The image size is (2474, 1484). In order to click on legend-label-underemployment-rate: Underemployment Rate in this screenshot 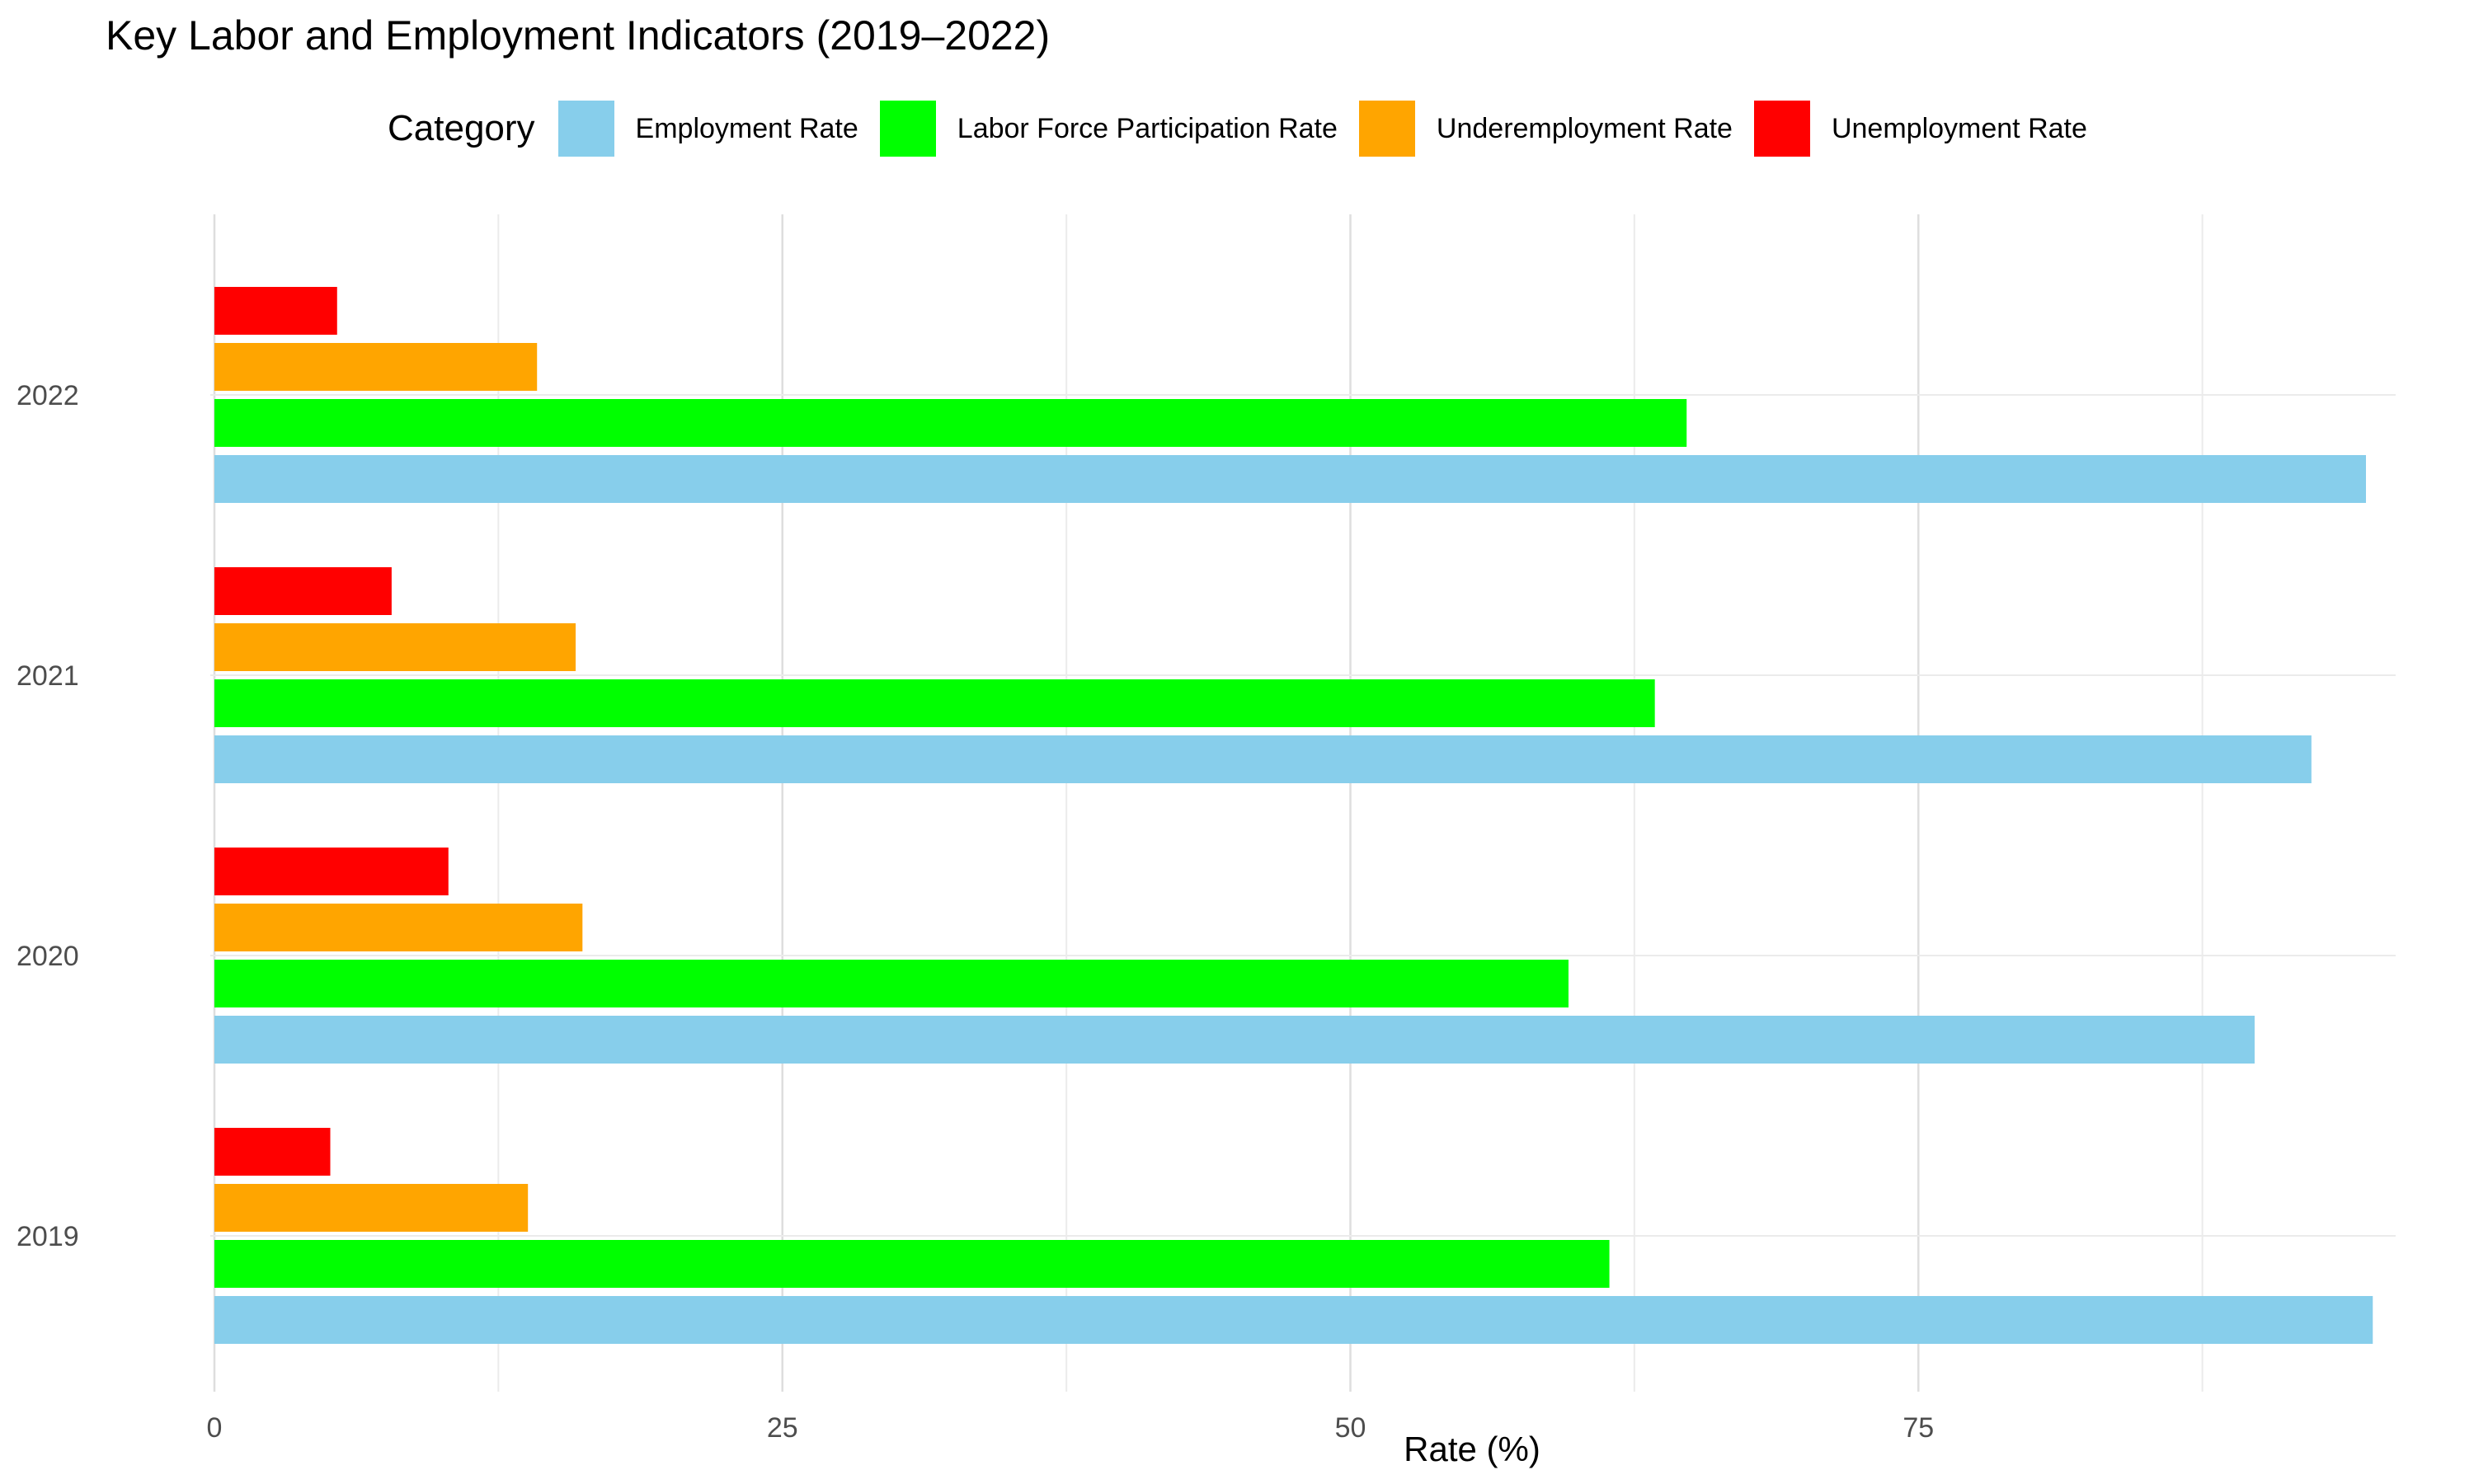, I will do `click(1584, 128)`.